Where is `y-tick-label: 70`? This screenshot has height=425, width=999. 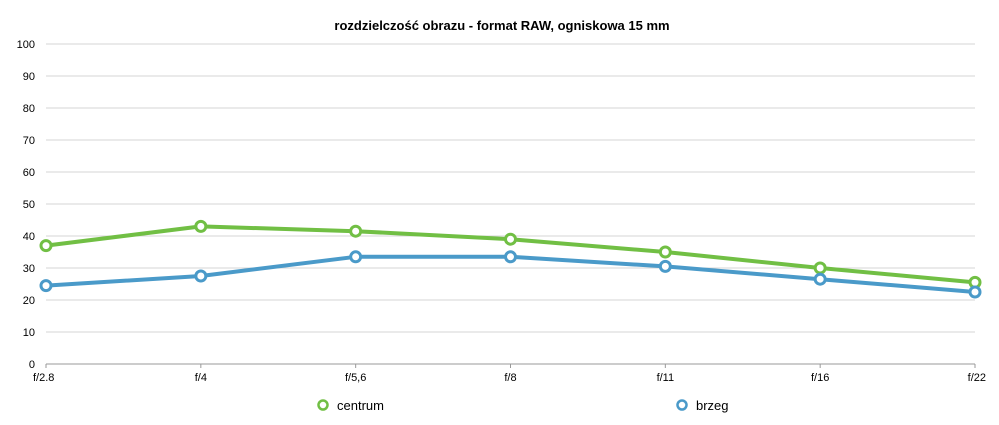 y-tick-label: 70 is located at coordinates (29, 141).